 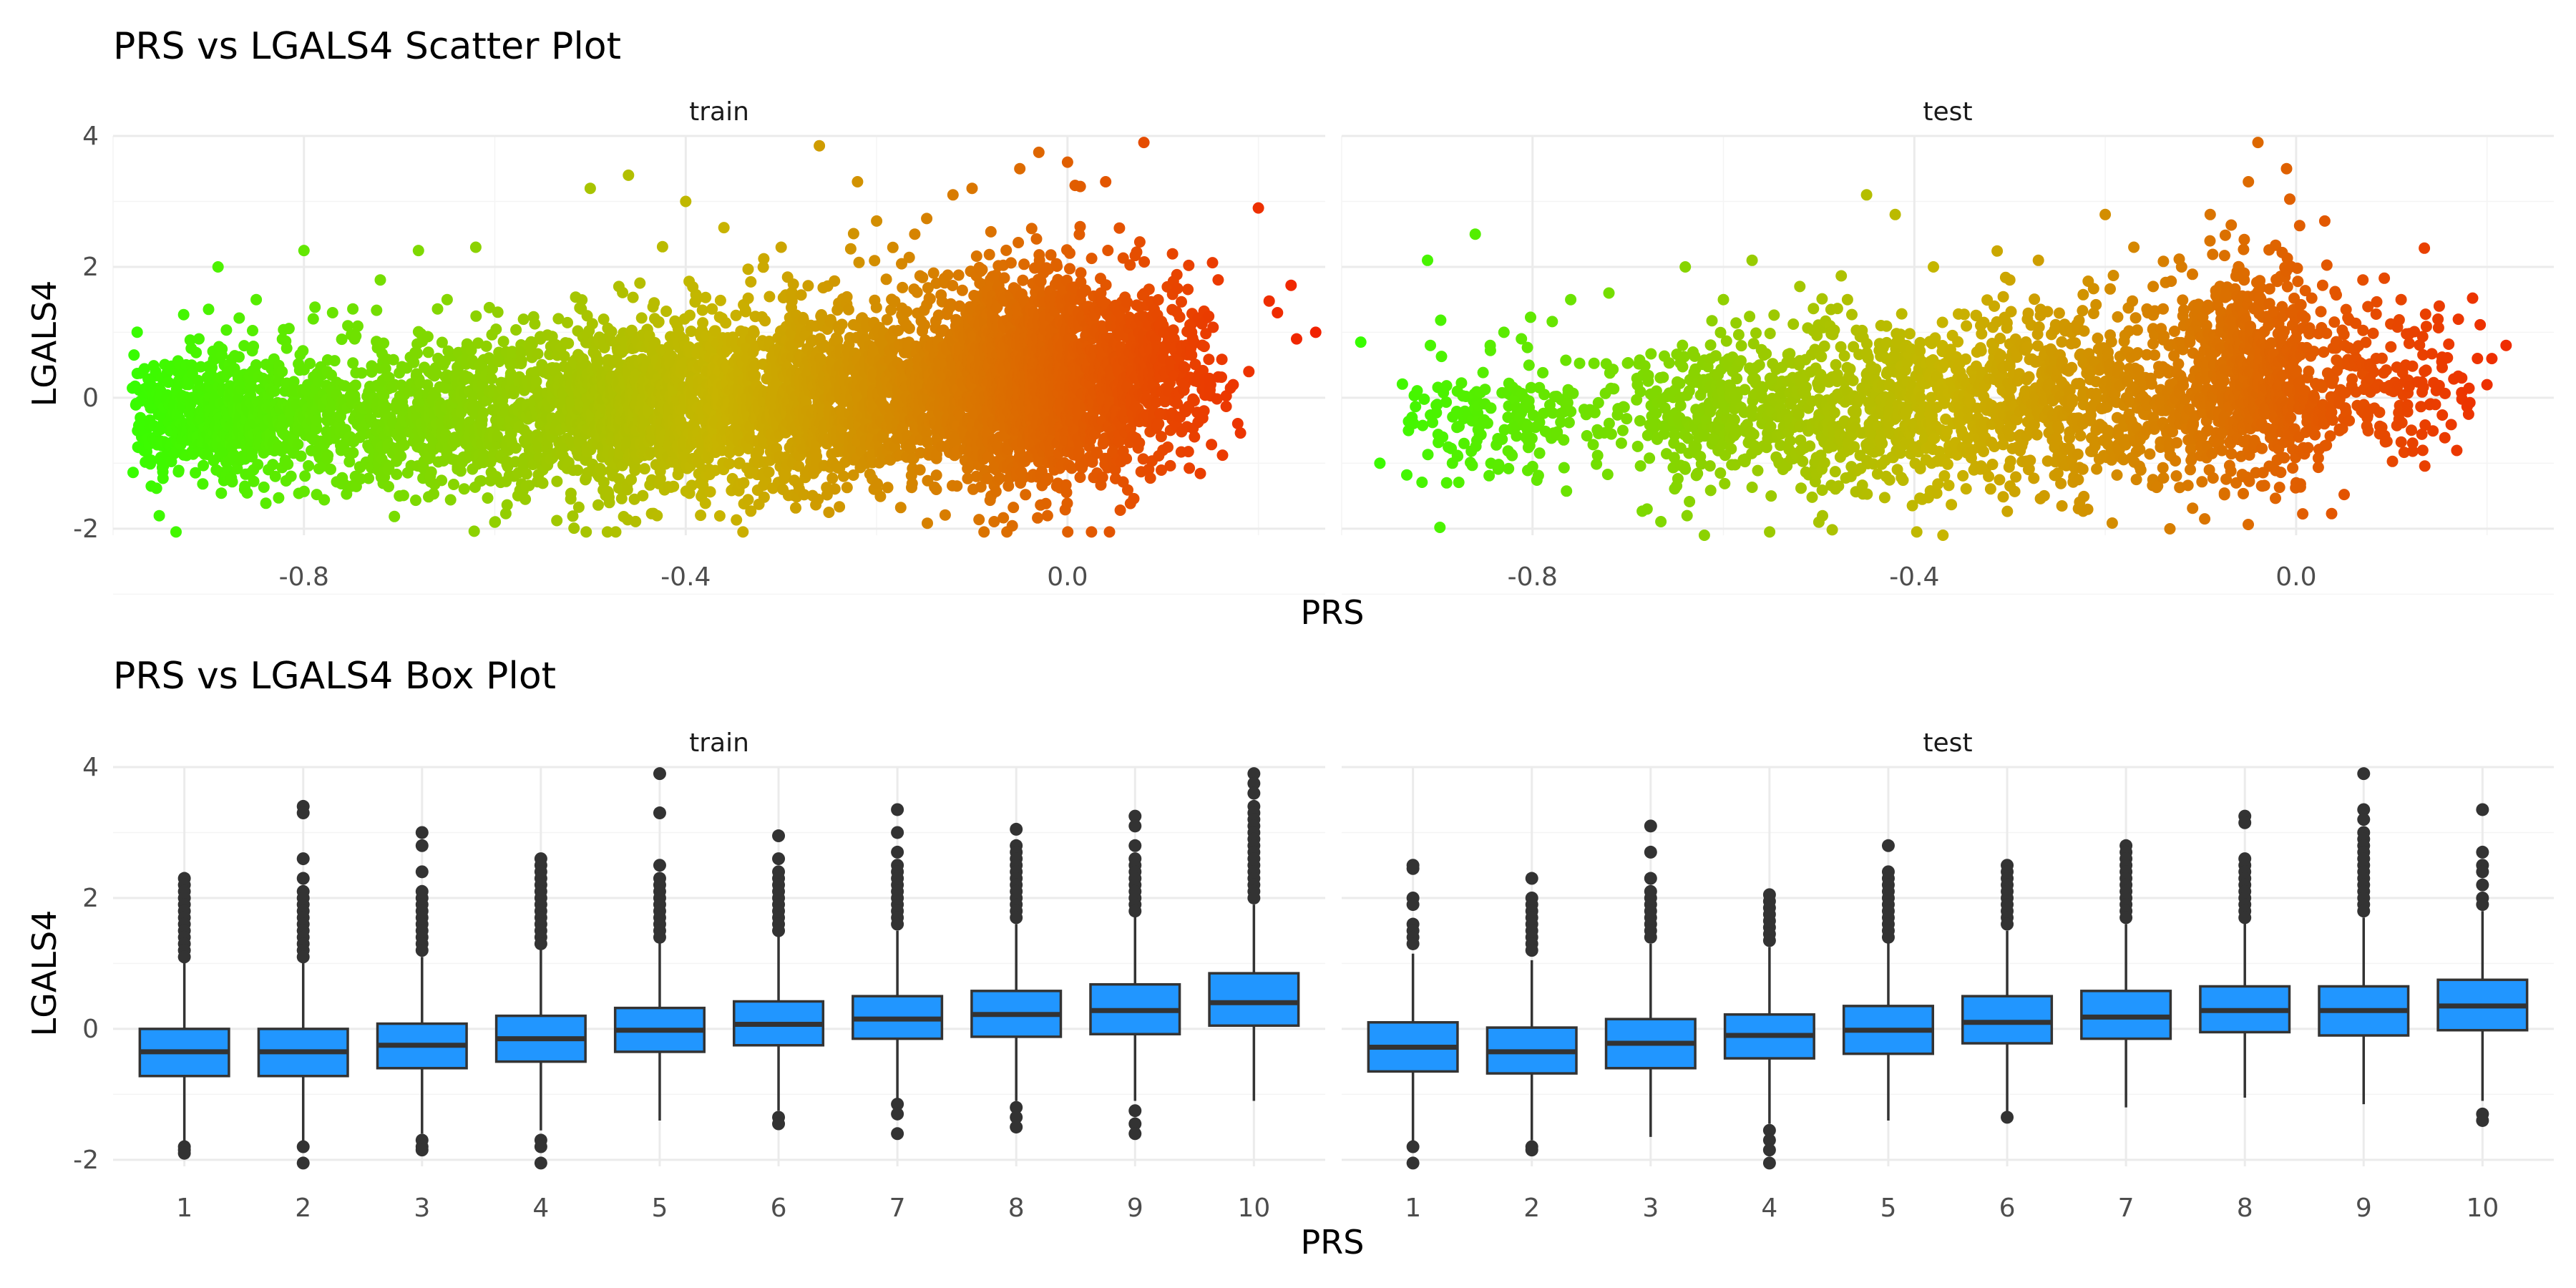 What do you see at coordinates (719, 112) in the screenshot?
I see `scatter-strip-train: train` at bounding box center [719, 112].